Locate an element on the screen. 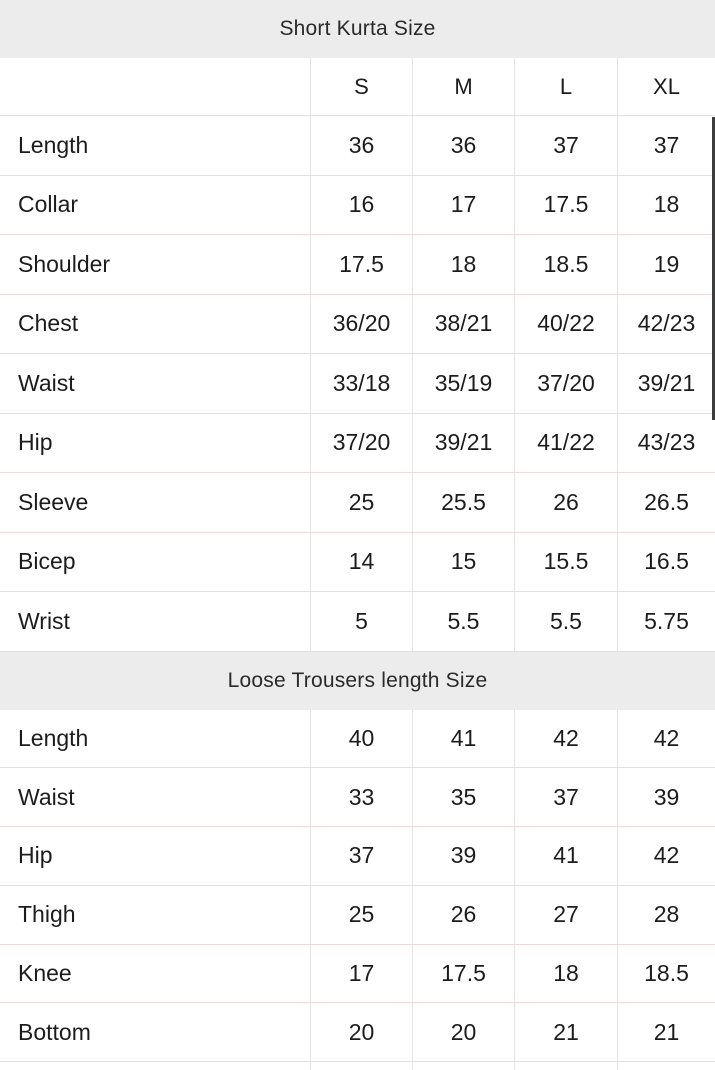 This screenshot has width=715, height=1070. row-label: Collar is located at coordinates (48, 204).